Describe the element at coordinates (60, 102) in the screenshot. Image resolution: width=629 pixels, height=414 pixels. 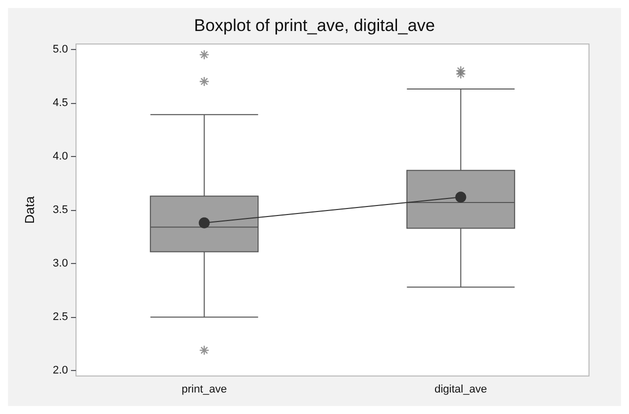
I see `y-tick-label: 4.5` at that location.